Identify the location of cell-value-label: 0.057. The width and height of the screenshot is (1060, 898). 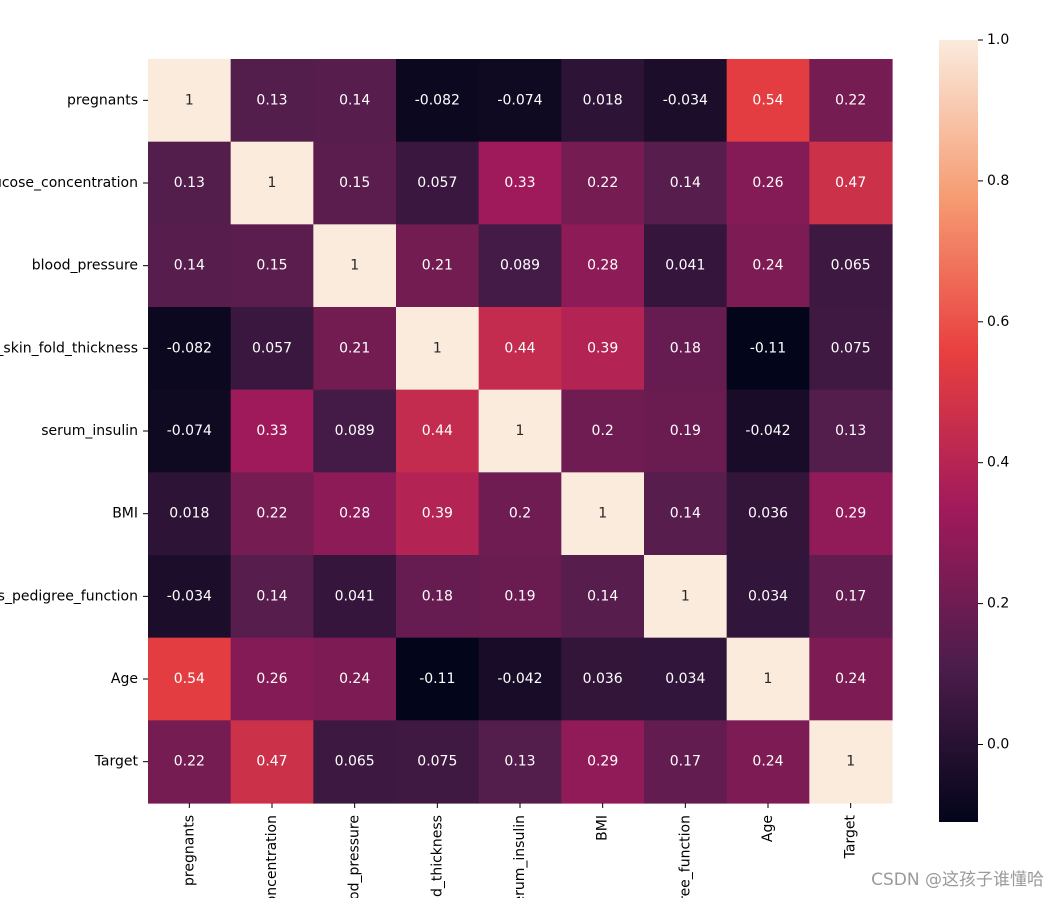
(272, 348).